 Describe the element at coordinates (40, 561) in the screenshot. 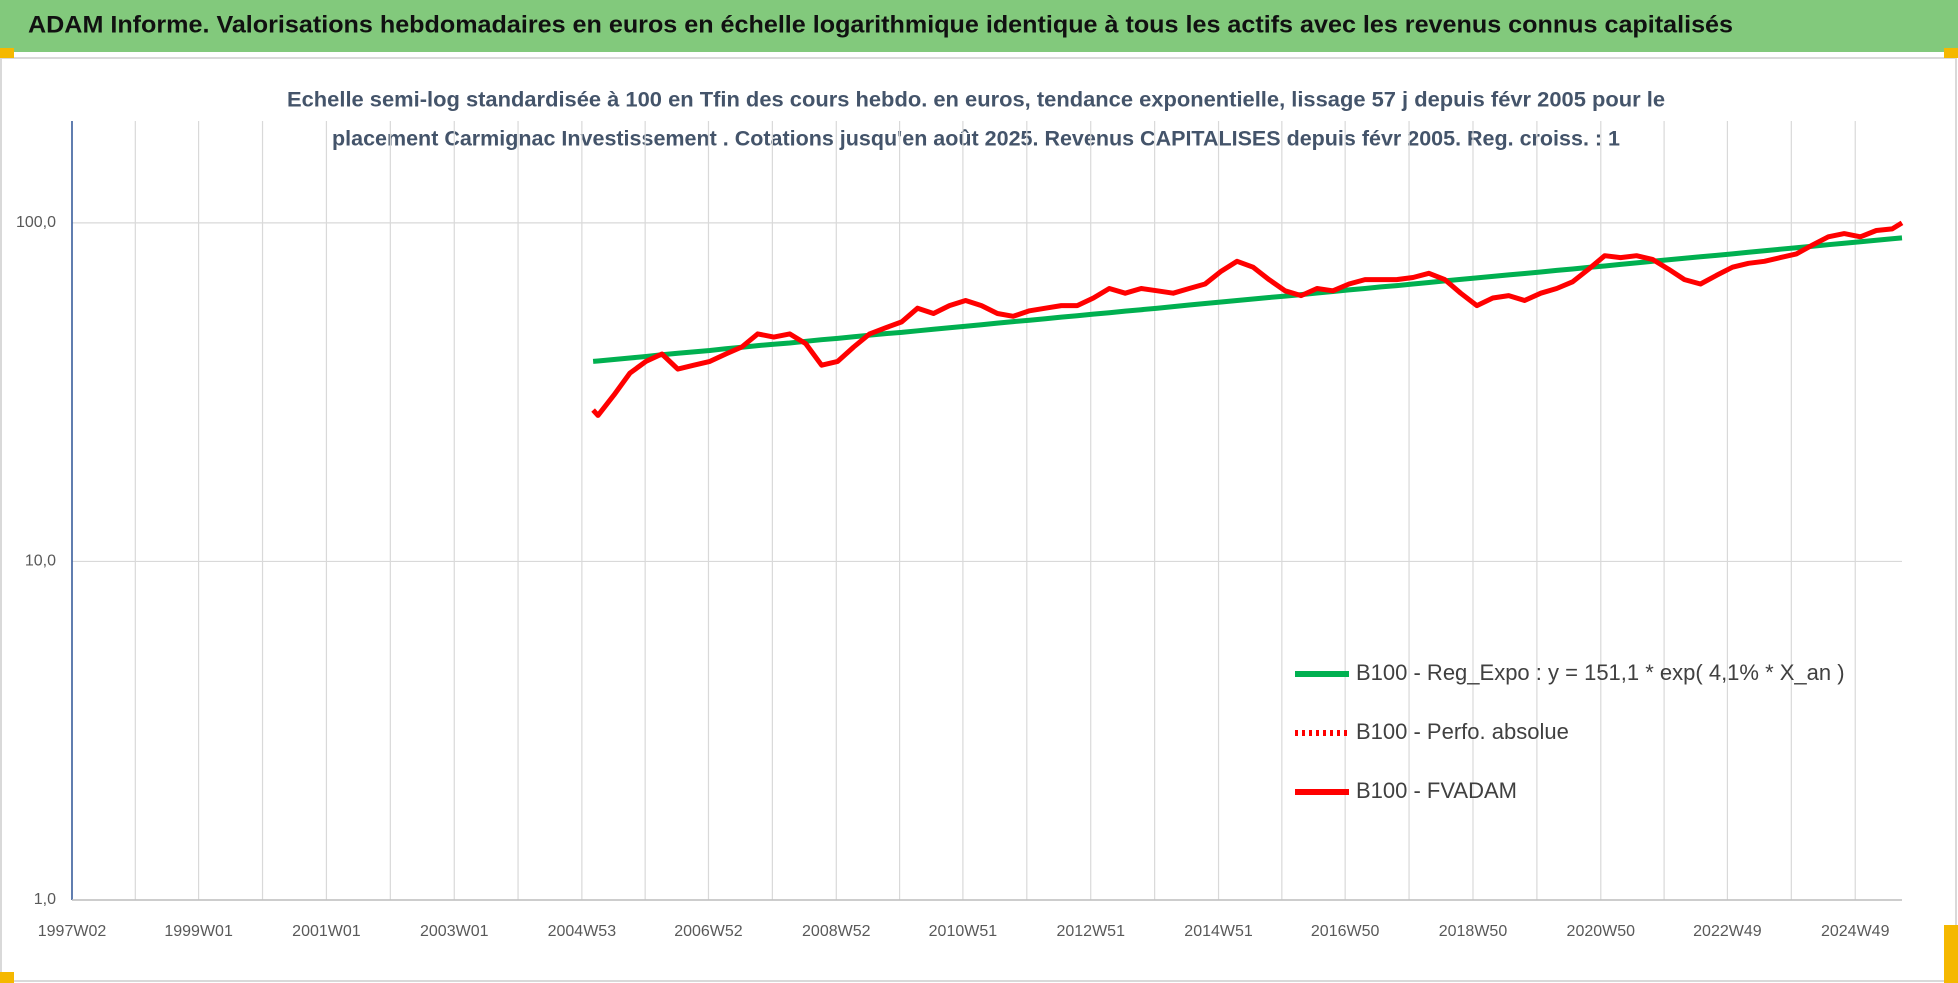

I see `y-tick-label: 10,0` at that location.